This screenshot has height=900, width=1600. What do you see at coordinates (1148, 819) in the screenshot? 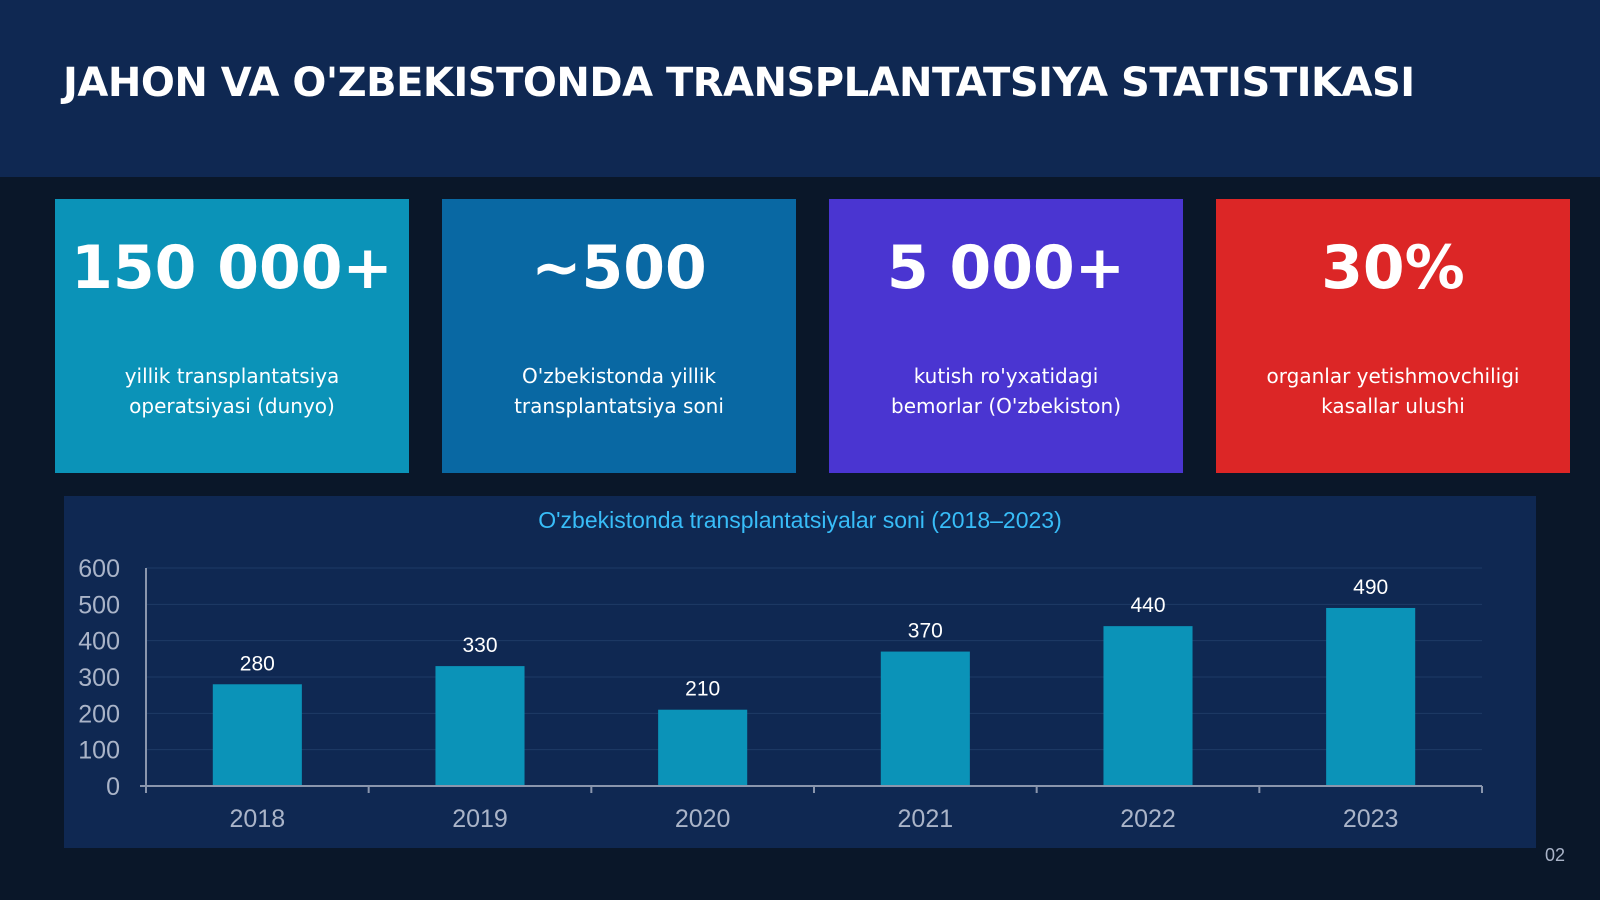
I see `x-tick-label: 2022` at bounding box center [1148, 819].